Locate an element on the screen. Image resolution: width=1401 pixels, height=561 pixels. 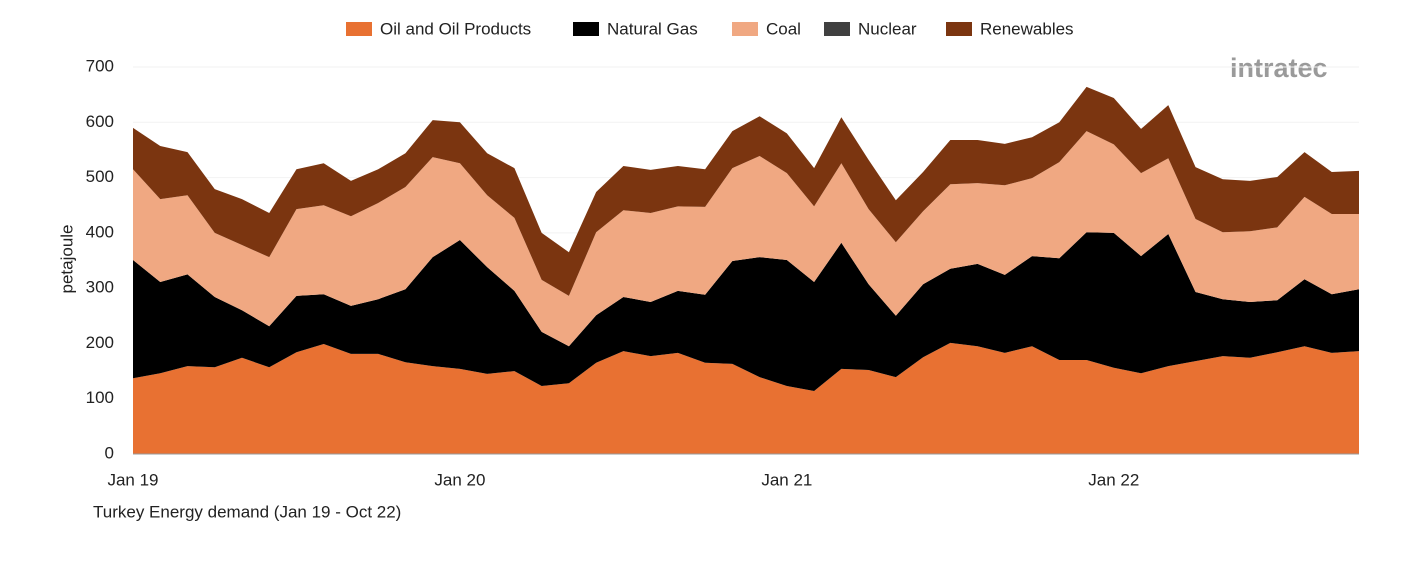
y-tick-label: 400 is located at coordinates (100, 231).